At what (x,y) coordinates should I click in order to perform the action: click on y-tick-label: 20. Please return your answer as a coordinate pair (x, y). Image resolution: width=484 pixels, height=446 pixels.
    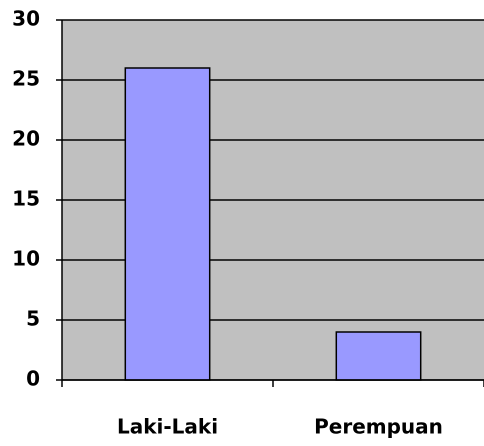
    Looking at the image, I should click on (26, 139).